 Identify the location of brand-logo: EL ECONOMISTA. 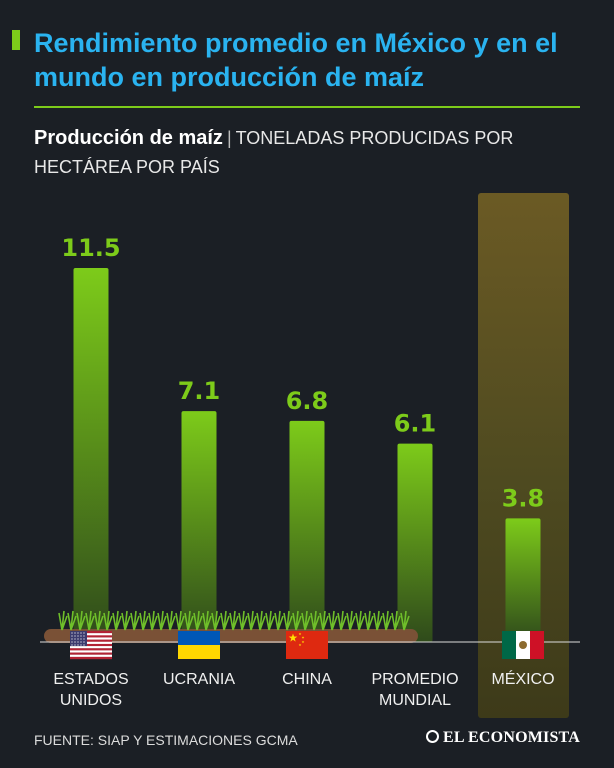
(503, 738).